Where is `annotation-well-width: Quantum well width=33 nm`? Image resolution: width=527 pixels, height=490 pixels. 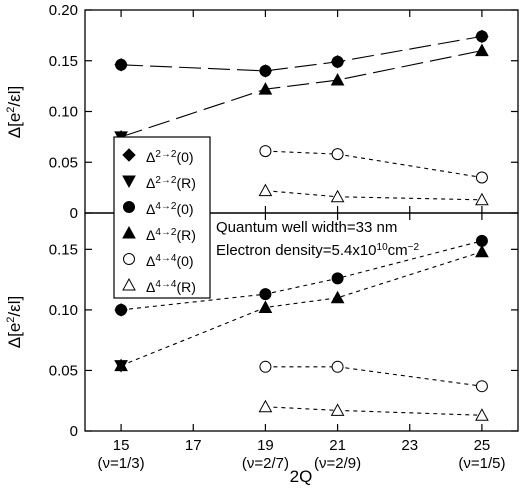 annotation-well-width: Quantum well width=33 nm is located at coordinates (306, 227).